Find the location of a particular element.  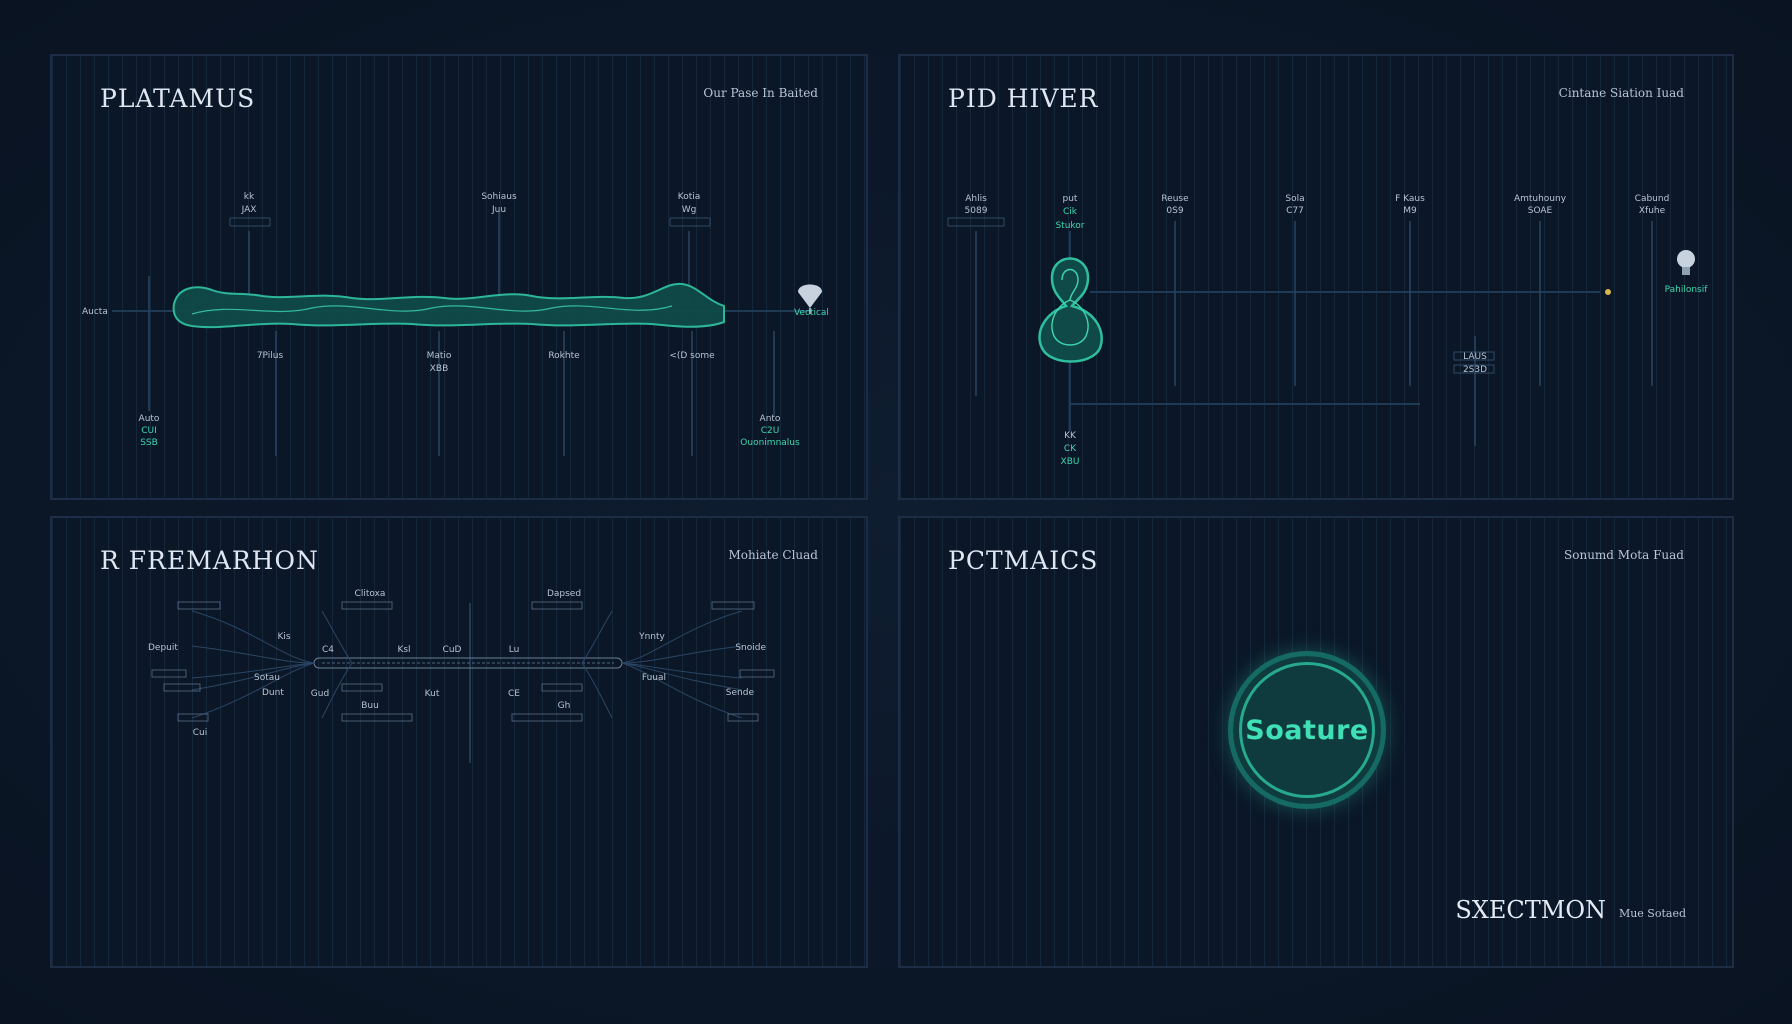

right-label-1: Snoide is located at coordinates (750, 648).